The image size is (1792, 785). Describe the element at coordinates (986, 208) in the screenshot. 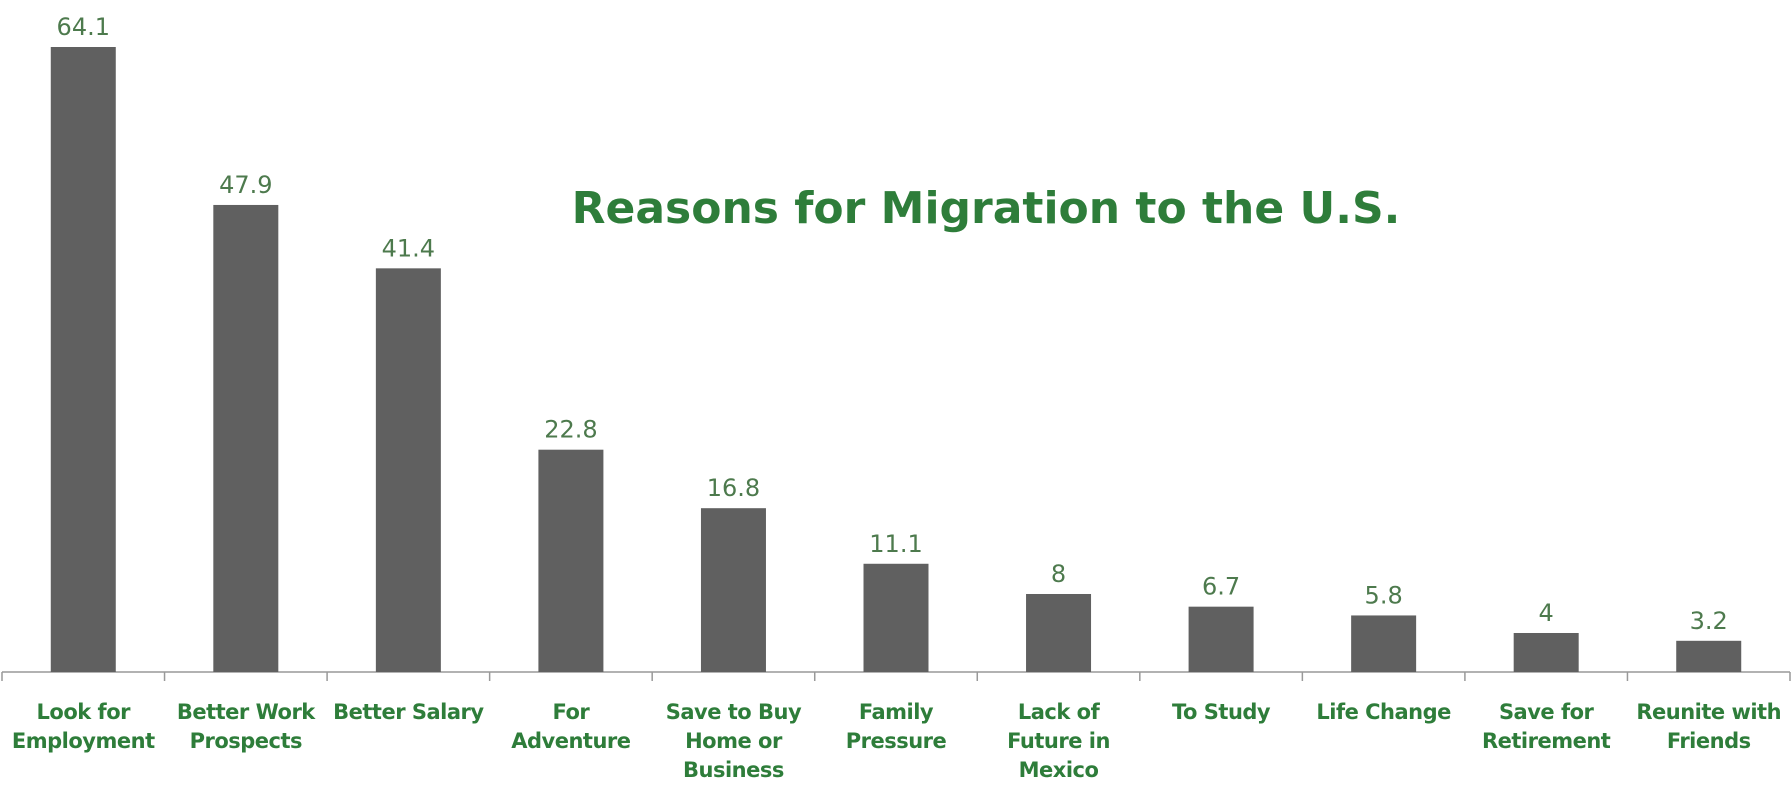

I see `chart-title: Reasons for Migration to the U.S.` at that location.